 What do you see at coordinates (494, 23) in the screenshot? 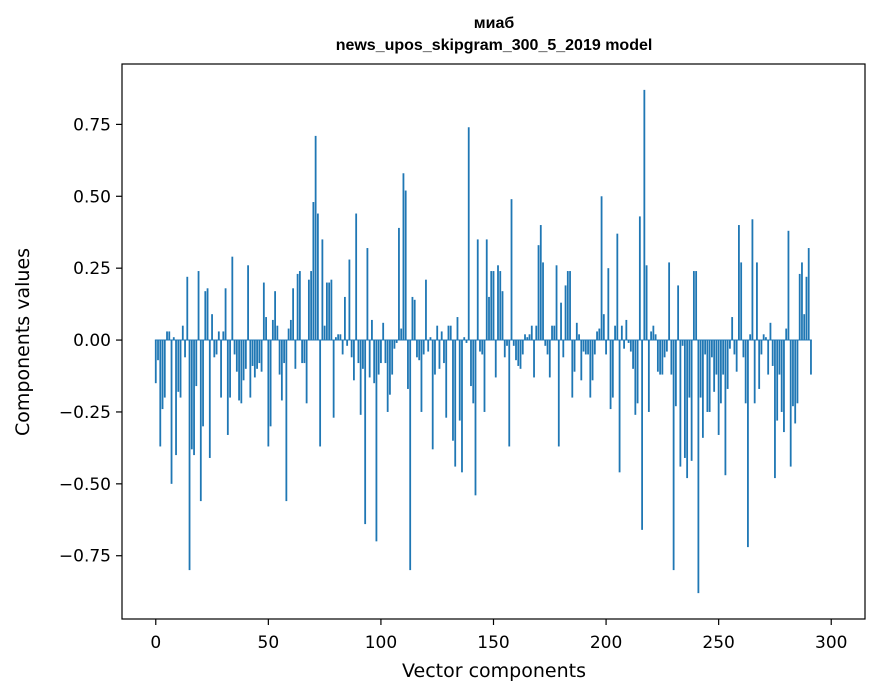
I see `chart-title: миаб` at bounding box center [494, 23].